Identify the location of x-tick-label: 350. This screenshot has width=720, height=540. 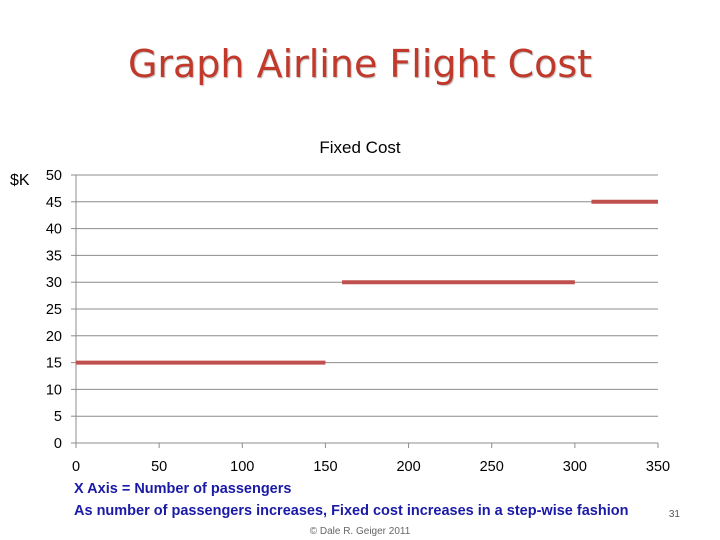
(658, 467).